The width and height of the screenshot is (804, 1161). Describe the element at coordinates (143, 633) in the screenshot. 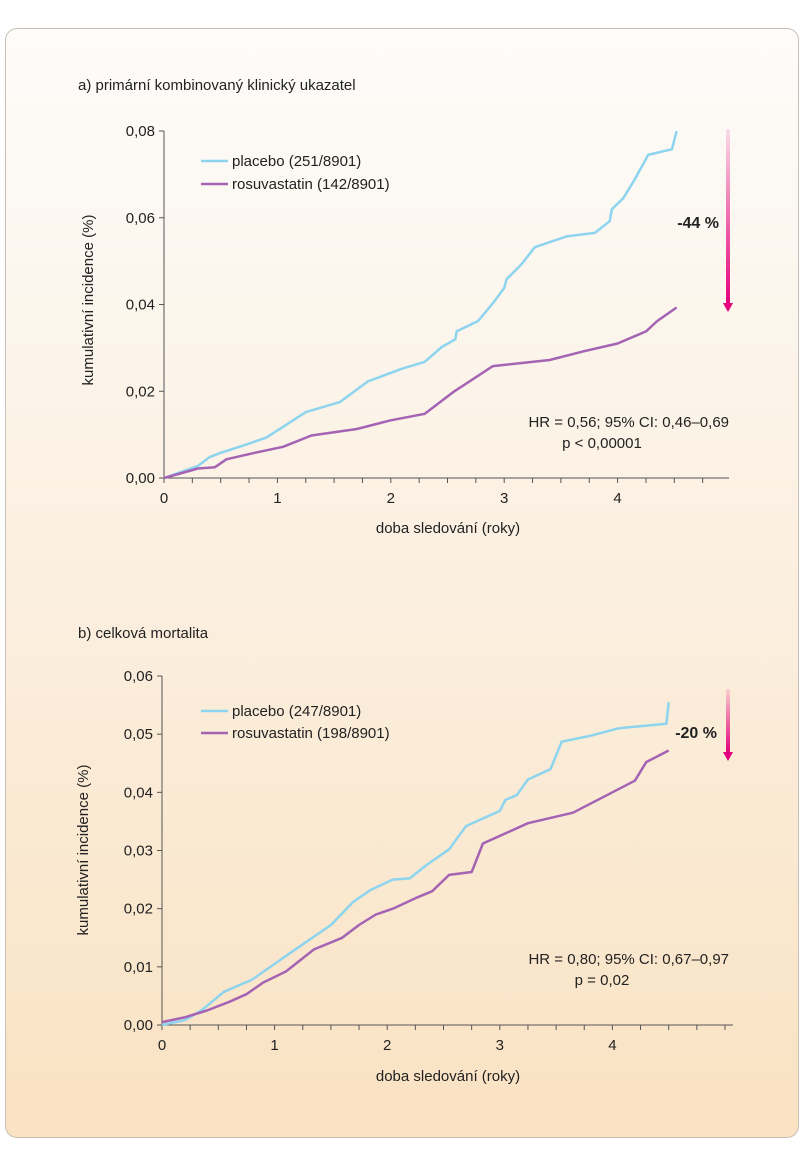

I see `chart-b-title: b) celková mortalita` at that location.